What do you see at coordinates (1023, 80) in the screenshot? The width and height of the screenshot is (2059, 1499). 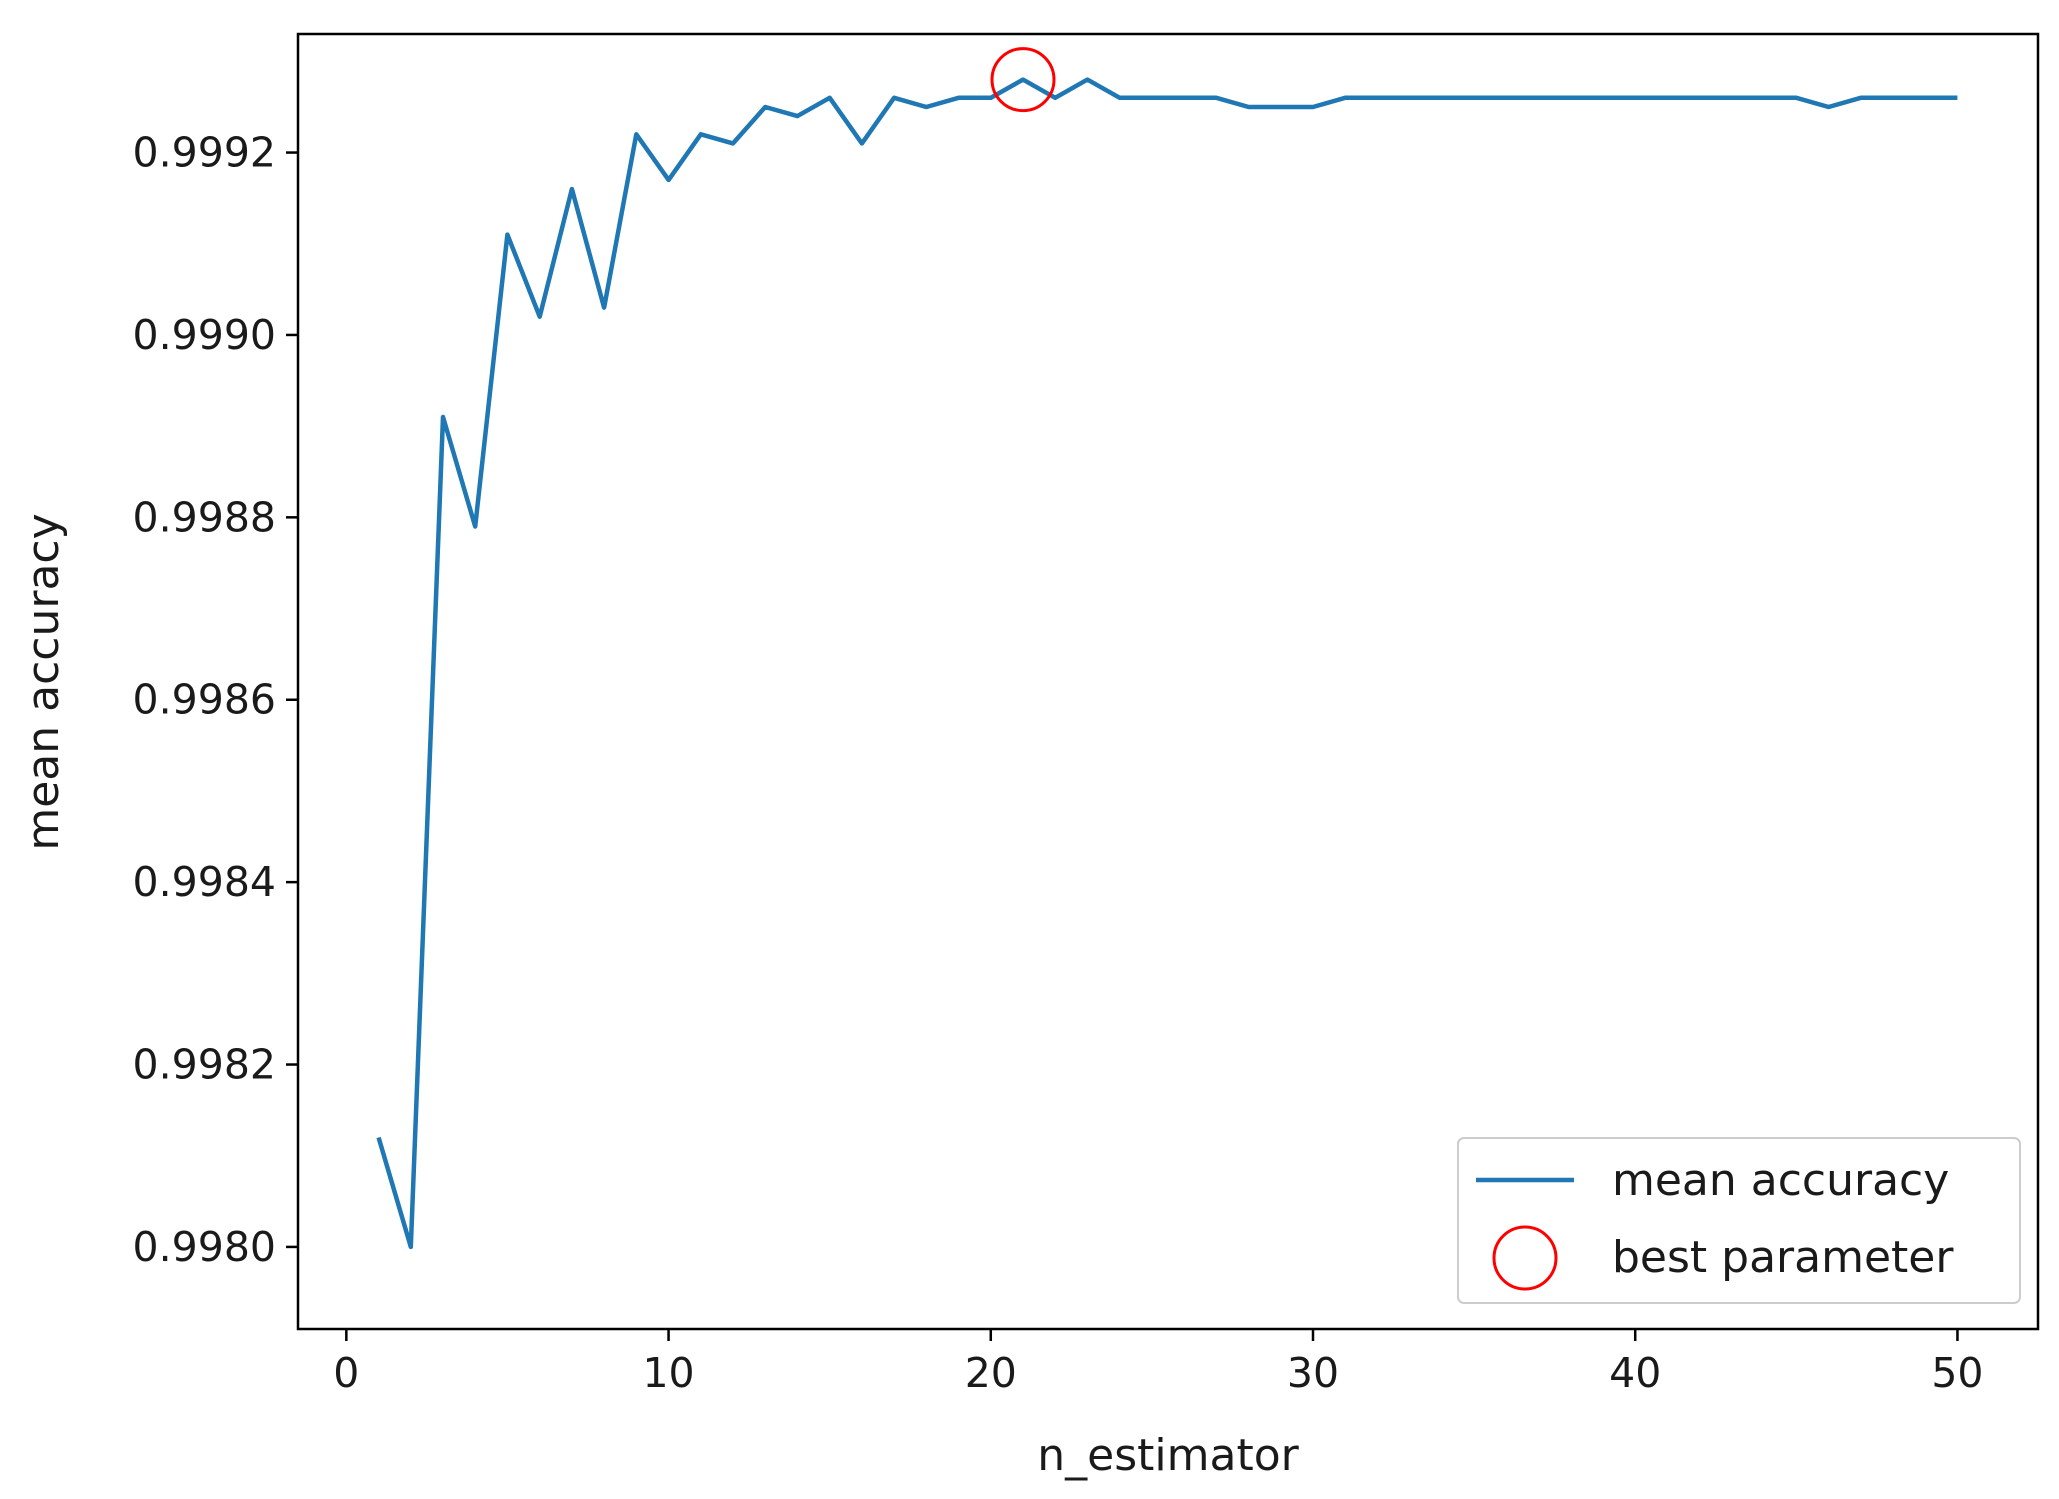 I see `best-parameter-marker` at bounding box center [1023, 80].